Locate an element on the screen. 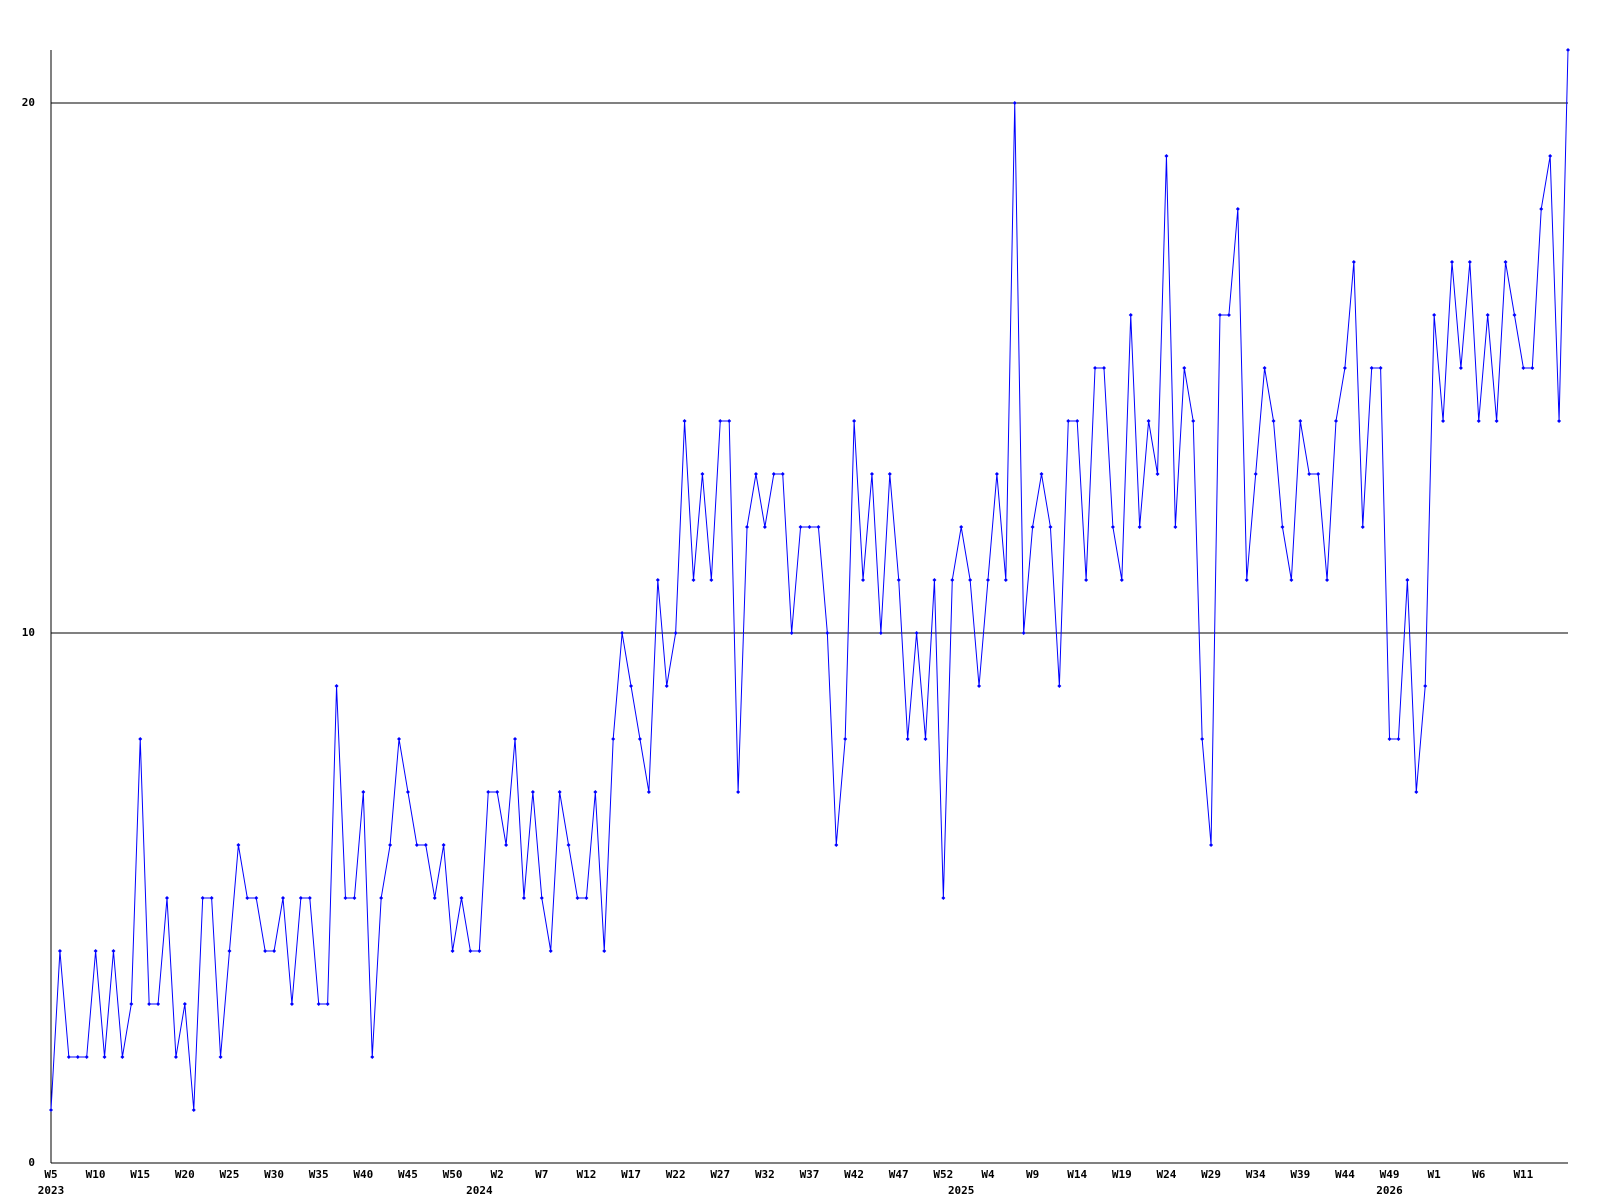 Image resolution: width=1600 pixels, height=1200 pixels. x-tick-label: W49 is located at coordinates (1390, 1174).